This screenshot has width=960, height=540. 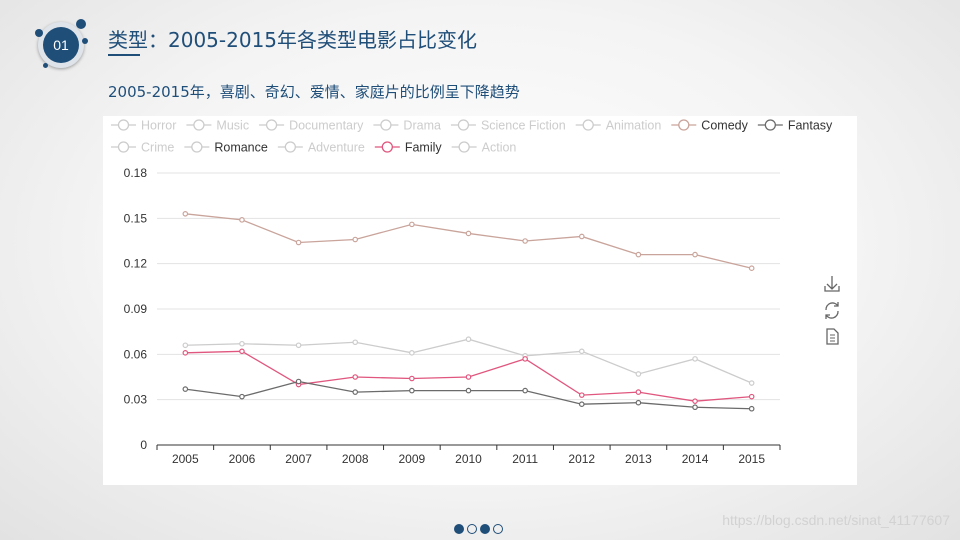 What do you see at coordinates (836, 520) in the screenshot?
I see `watermark: https://blog.csdn.net/sinat_41177607` at bounding box center [836, 520].